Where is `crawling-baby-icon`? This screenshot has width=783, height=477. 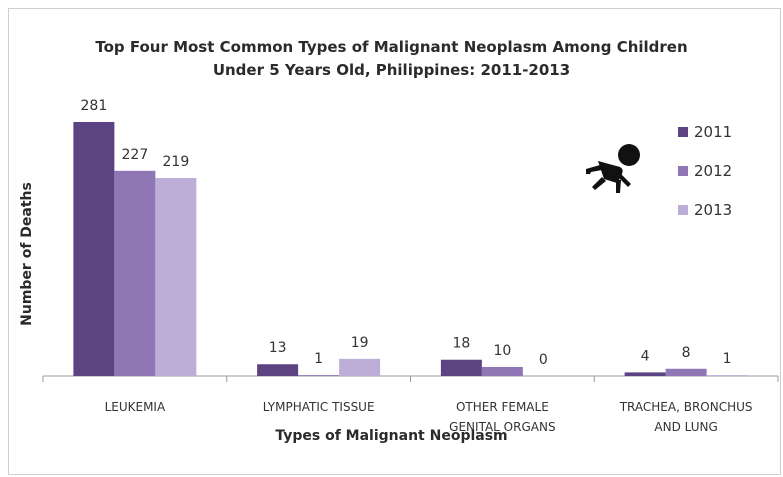 crawling-baby-icon is located at coordinates (613, 168).